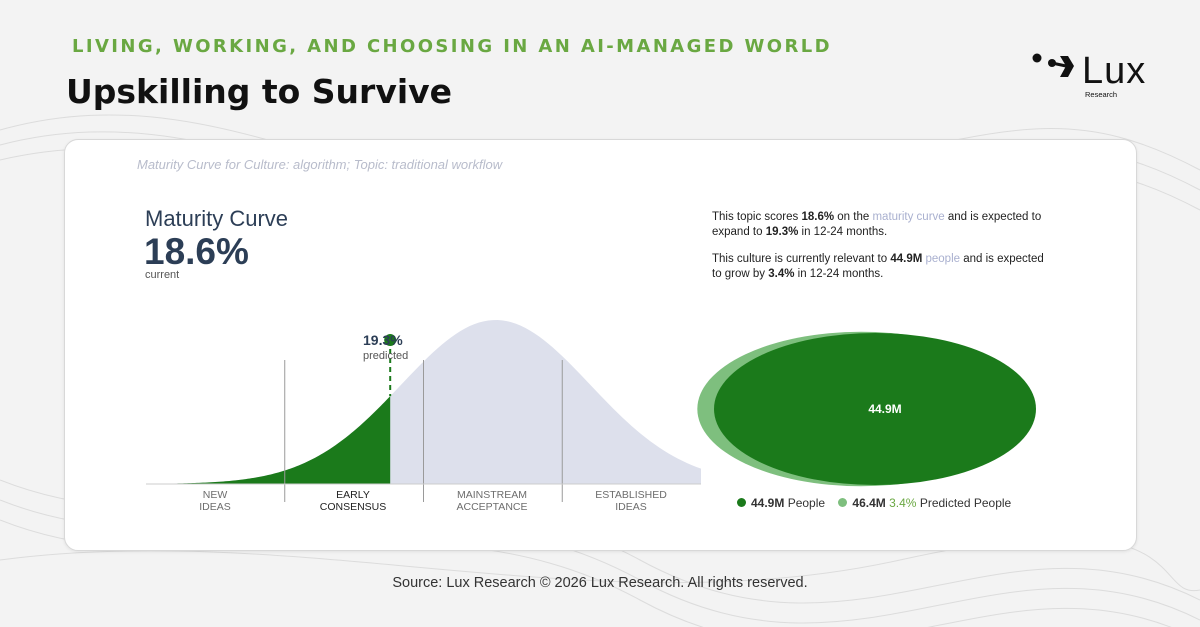 The image size is (1200, 627). Describe the element at coordinates (162, 275) in the screenshot. I see `maturity-current-label: current` at that location.